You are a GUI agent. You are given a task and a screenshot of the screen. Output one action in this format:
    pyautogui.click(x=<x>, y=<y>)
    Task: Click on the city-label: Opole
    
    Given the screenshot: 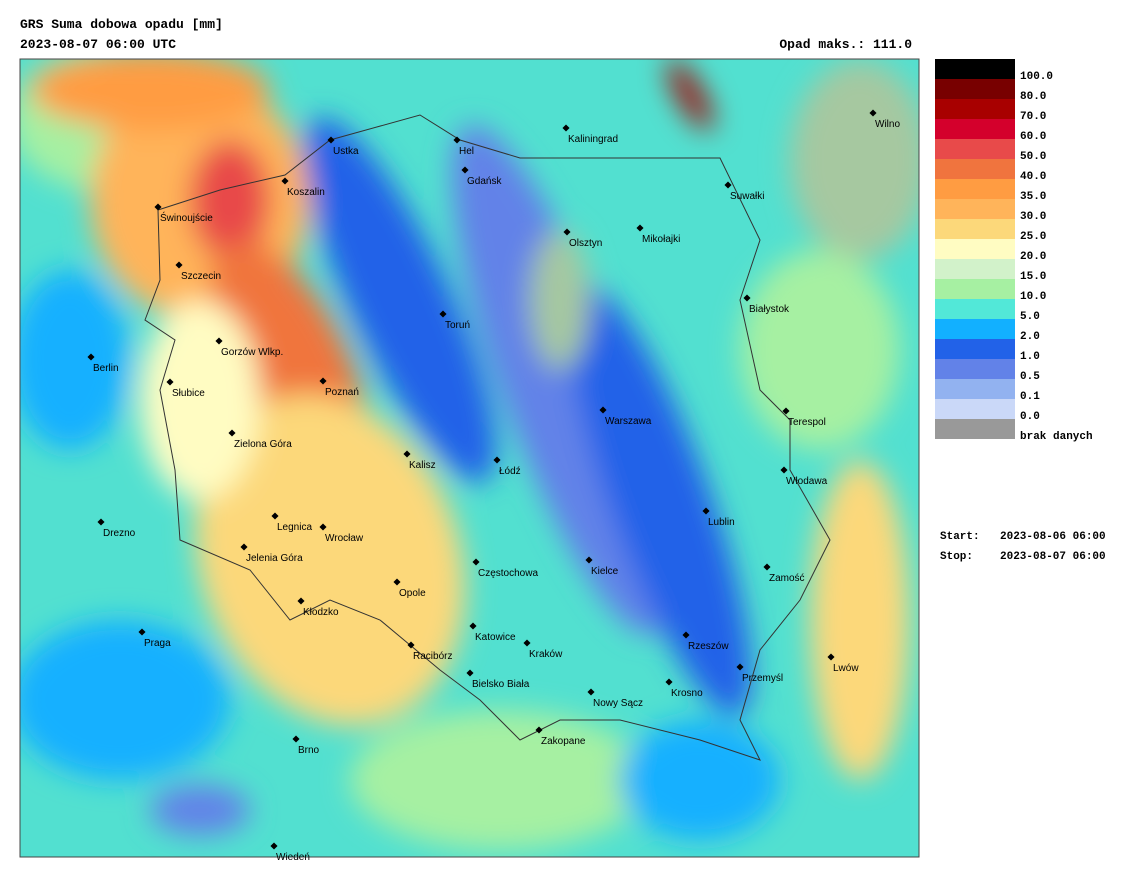 What is the action you would take?
    pyautogui.click(x=412, y=593)
    